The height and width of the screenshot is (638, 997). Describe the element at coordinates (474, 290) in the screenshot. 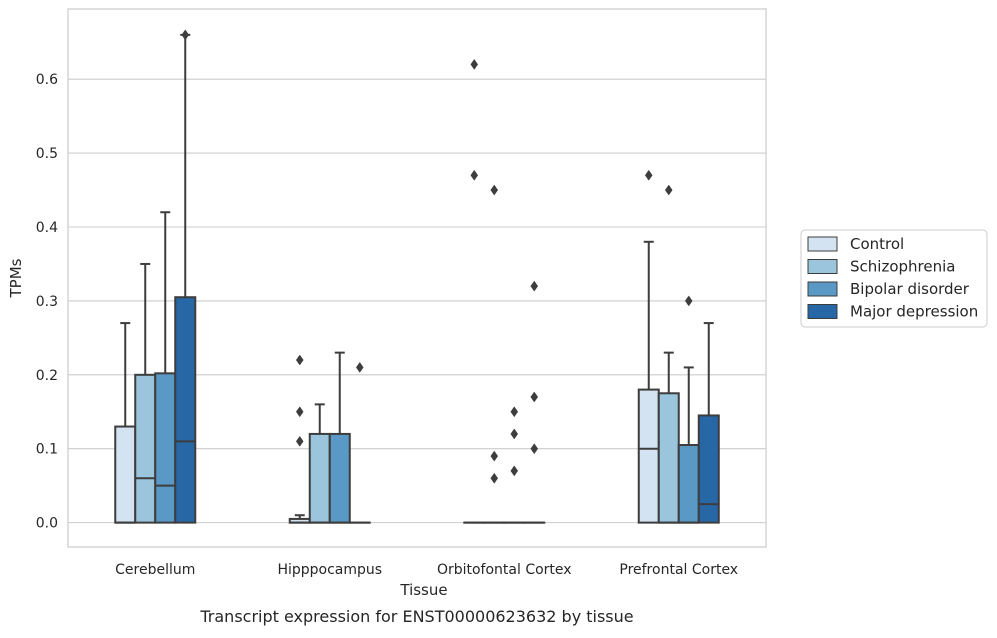

I see `box-orbitofontal-cortex-control` at that location.